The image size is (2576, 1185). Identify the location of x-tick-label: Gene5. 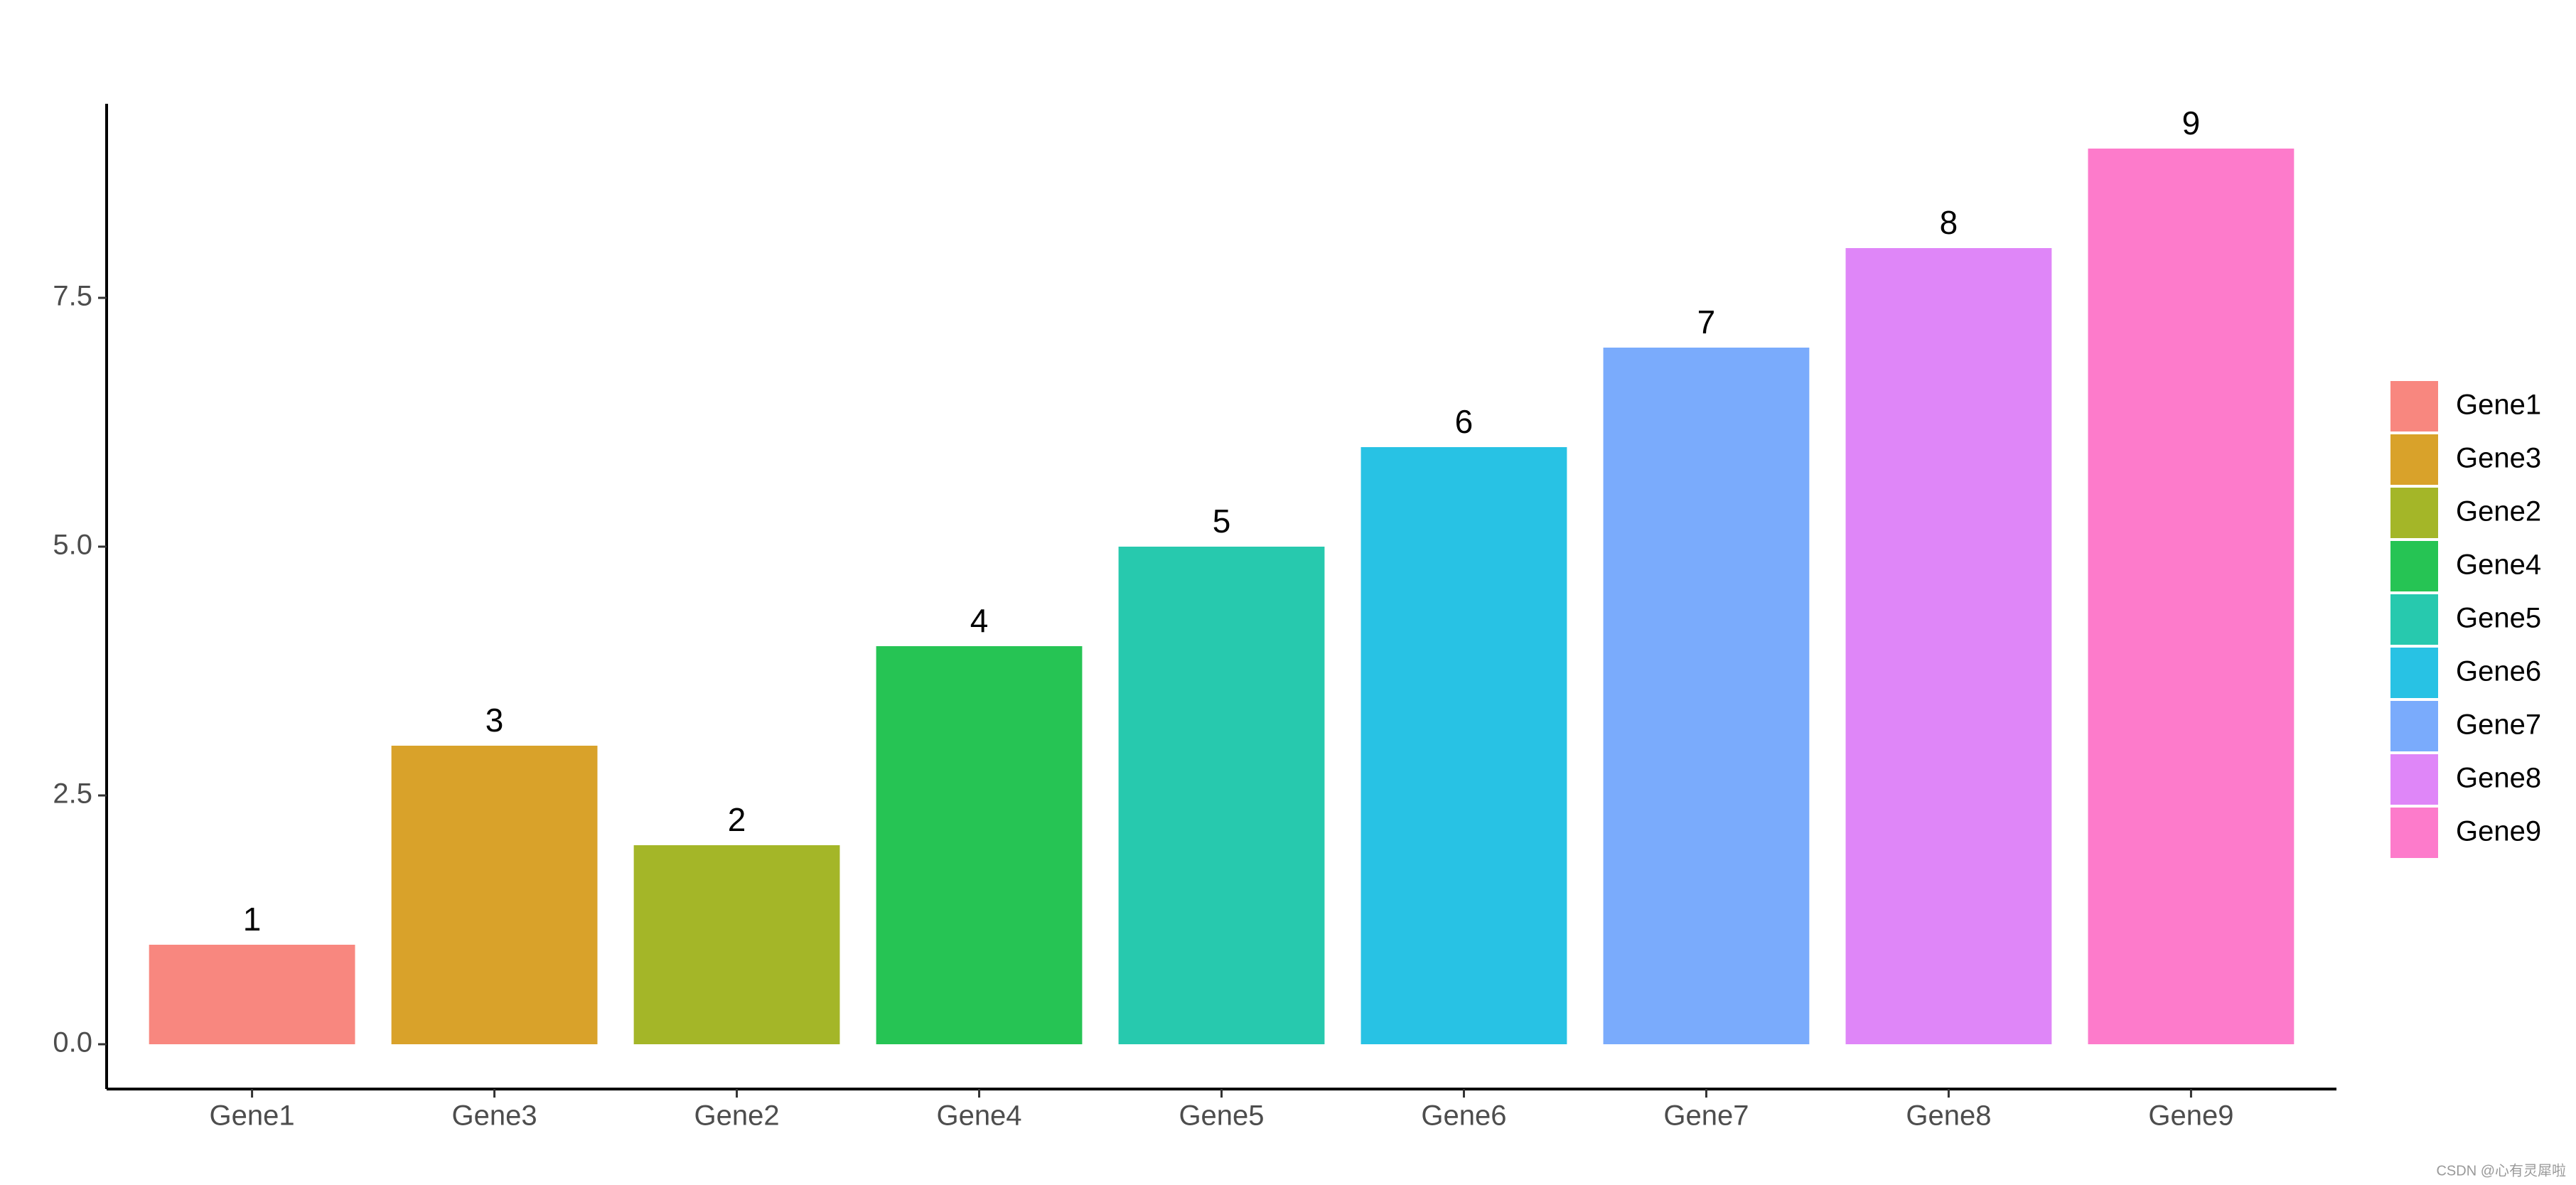
(1221, 1116).